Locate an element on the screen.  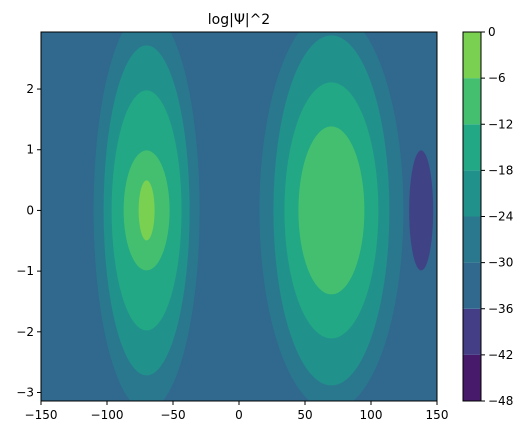
x-tick-label: −50 is located at coordinates (172, 415).